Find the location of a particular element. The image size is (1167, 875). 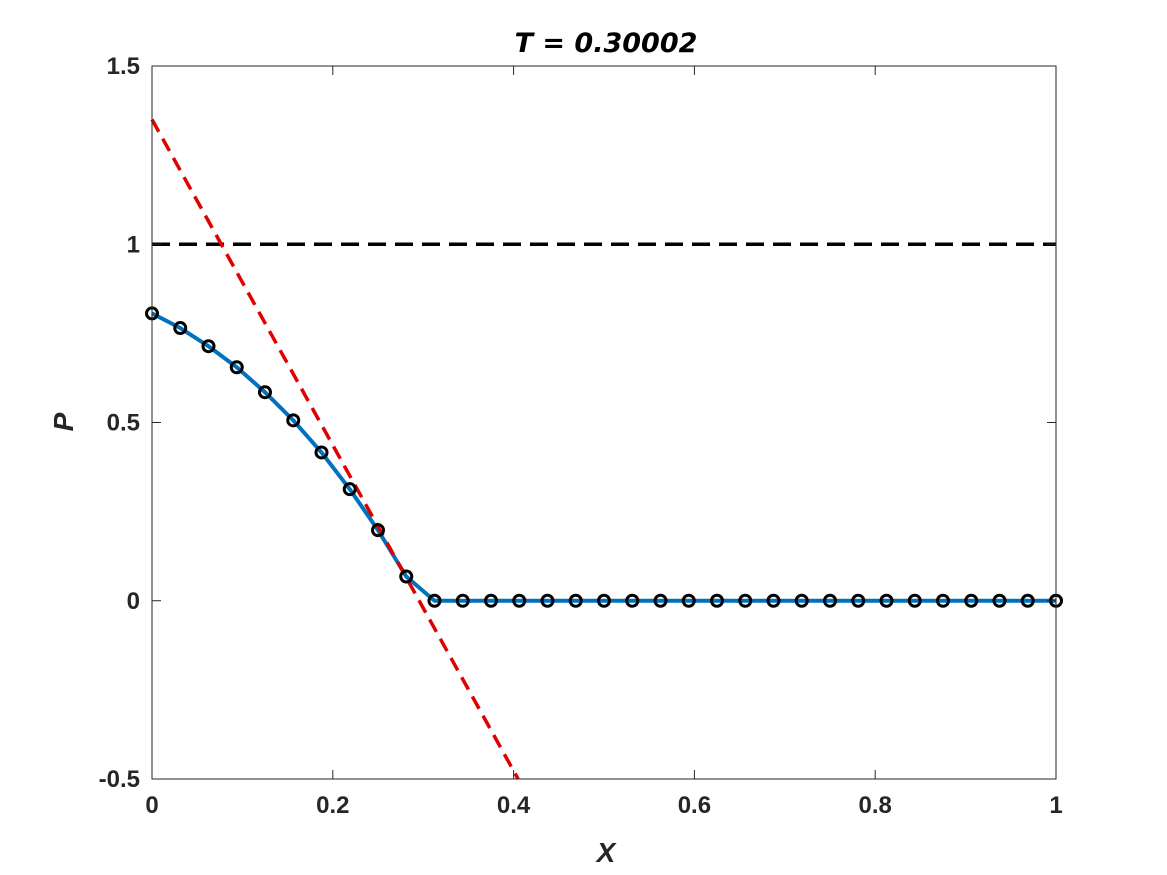

x-tick-label: 0.6 is located at coordinates (694, 805).